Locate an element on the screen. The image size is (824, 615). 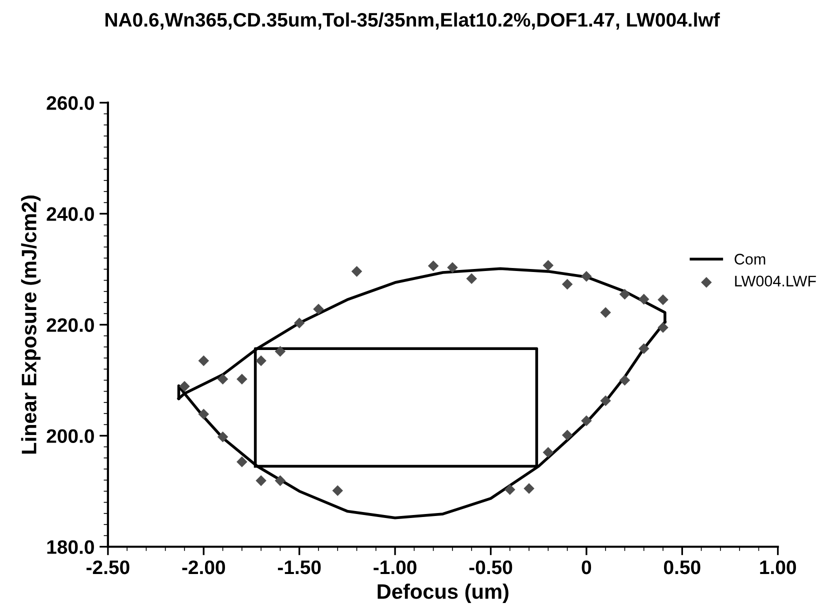
x-tick-label: -2.50 is located at coordinates (108, 567).